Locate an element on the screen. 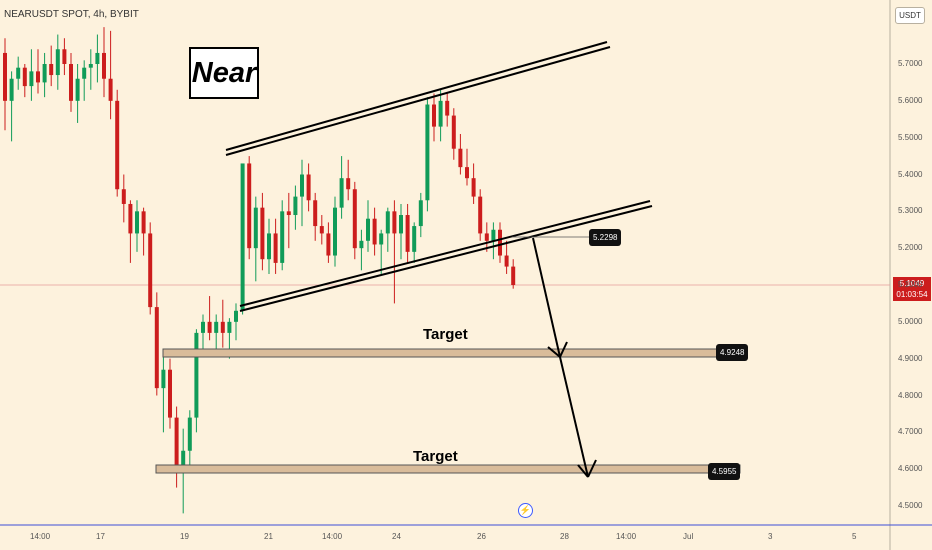  price-tick-label: 5.1000 is located at coordinates (910, 284).